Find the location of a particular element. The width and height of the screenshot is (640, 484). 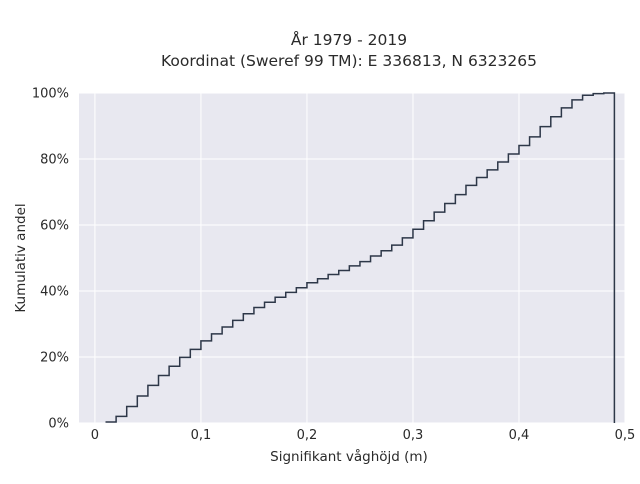

x-tick-label: 0,1 is located at coordinates (201, 435).